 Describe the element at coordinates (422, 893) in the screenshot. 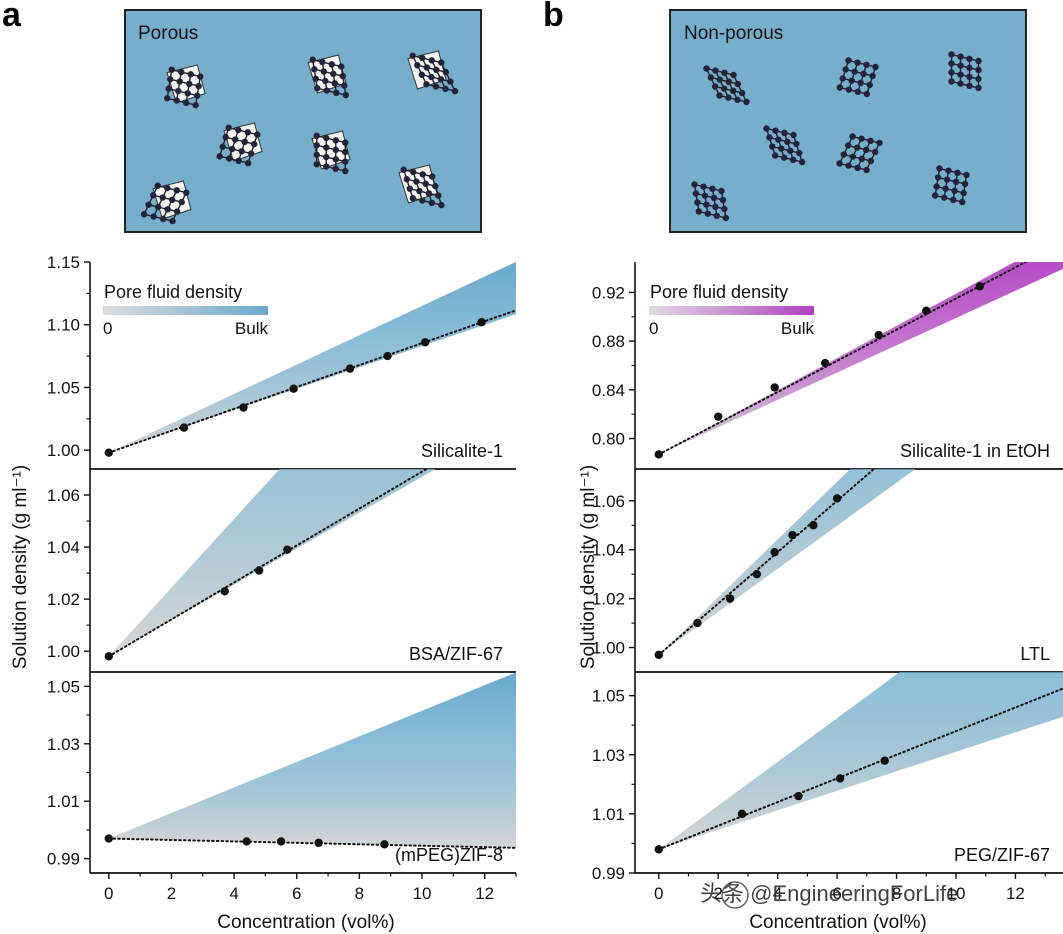

I see `x-tick-label: 10` at that location.